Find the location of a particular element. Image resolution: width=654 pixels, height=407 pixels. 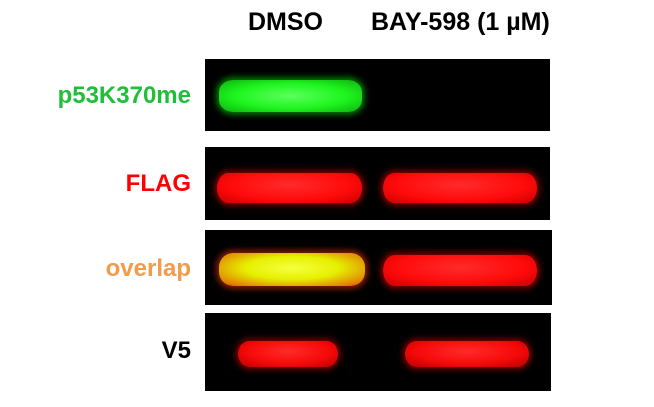

blot-panel-flag is located at coordinates (377, 183).